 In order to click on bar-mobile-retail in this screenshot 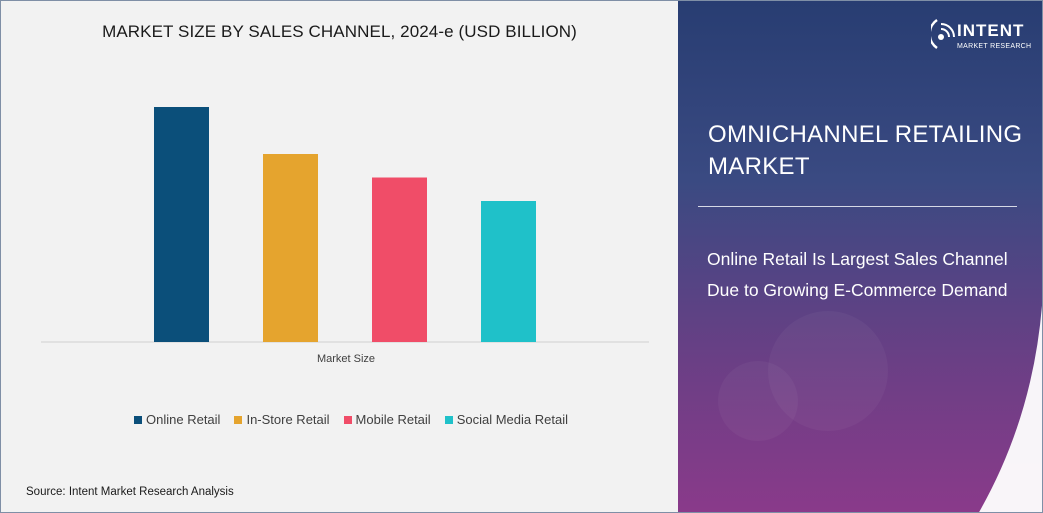, I will do `click(399, 259)`.